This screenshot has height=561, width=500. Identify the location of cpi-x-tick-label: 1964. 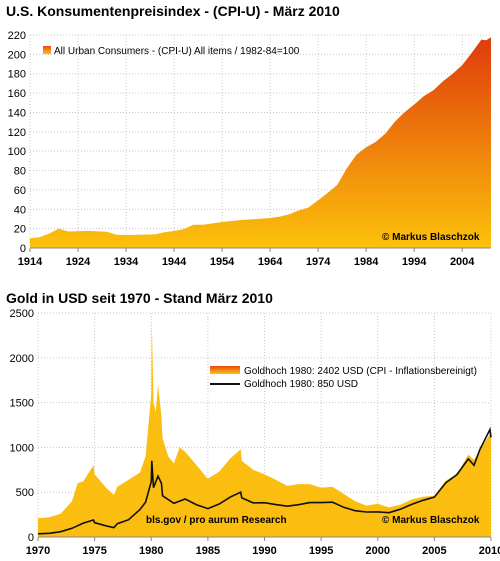
(270, 262).